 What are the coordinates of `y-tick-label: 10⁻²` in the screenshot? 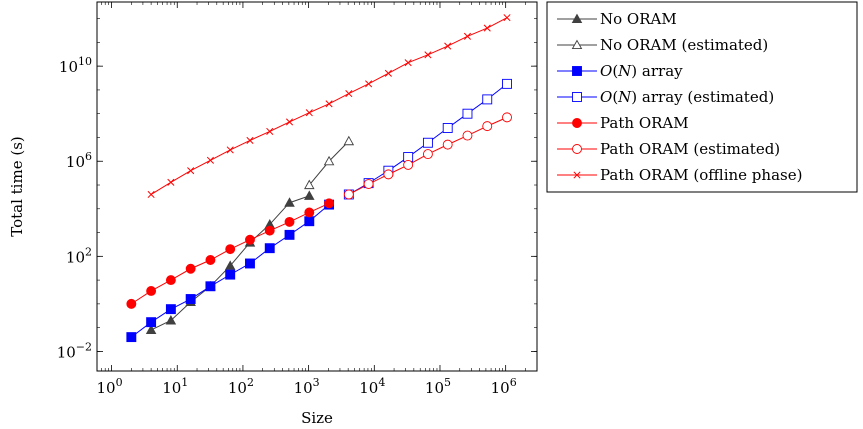 It's located at (74, 350).